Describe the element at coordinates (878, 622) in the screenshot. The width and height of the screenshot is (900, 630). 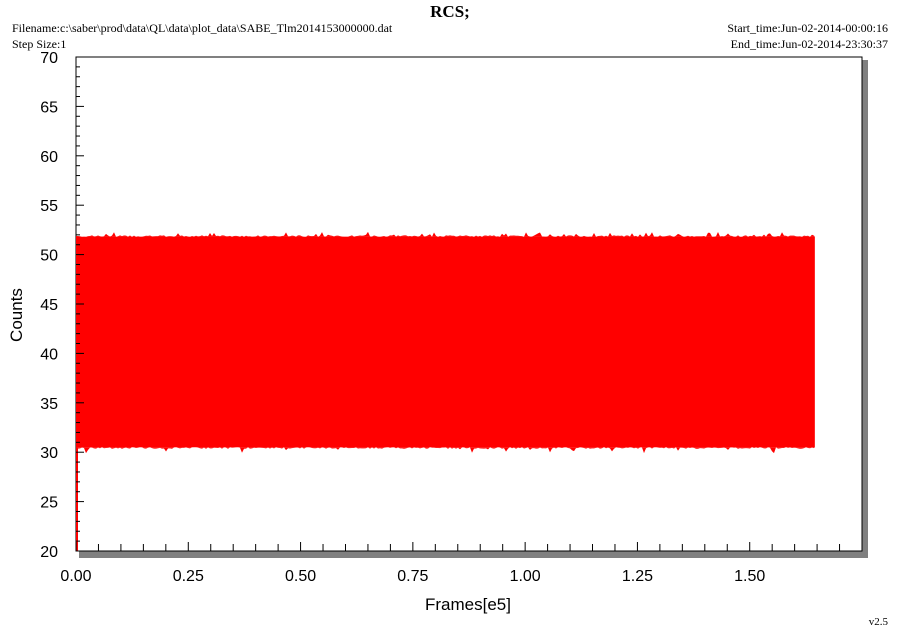
I see `version-label: v2.5` at that location.